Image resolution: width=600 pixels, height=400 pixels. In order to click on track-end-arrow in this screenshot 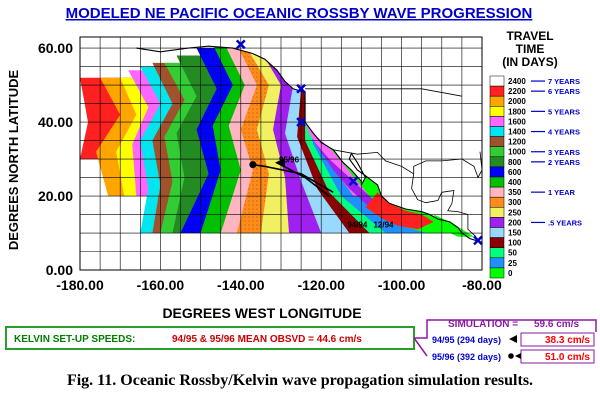, I will do `click(279, 162)`.